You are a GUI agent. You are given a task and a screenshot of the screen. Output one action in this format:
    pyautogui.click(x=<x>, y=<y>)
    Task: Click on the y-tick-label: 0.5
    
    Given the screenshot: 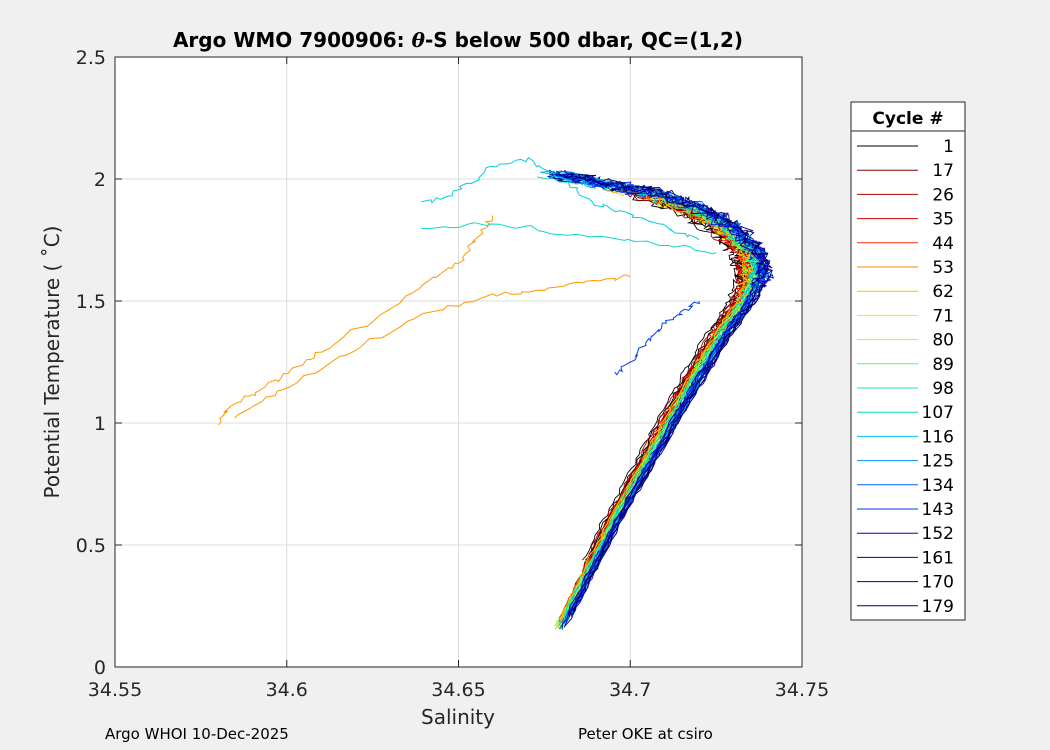 What is the action you would take?
    pyautogui.click(x=91, y=546)
    